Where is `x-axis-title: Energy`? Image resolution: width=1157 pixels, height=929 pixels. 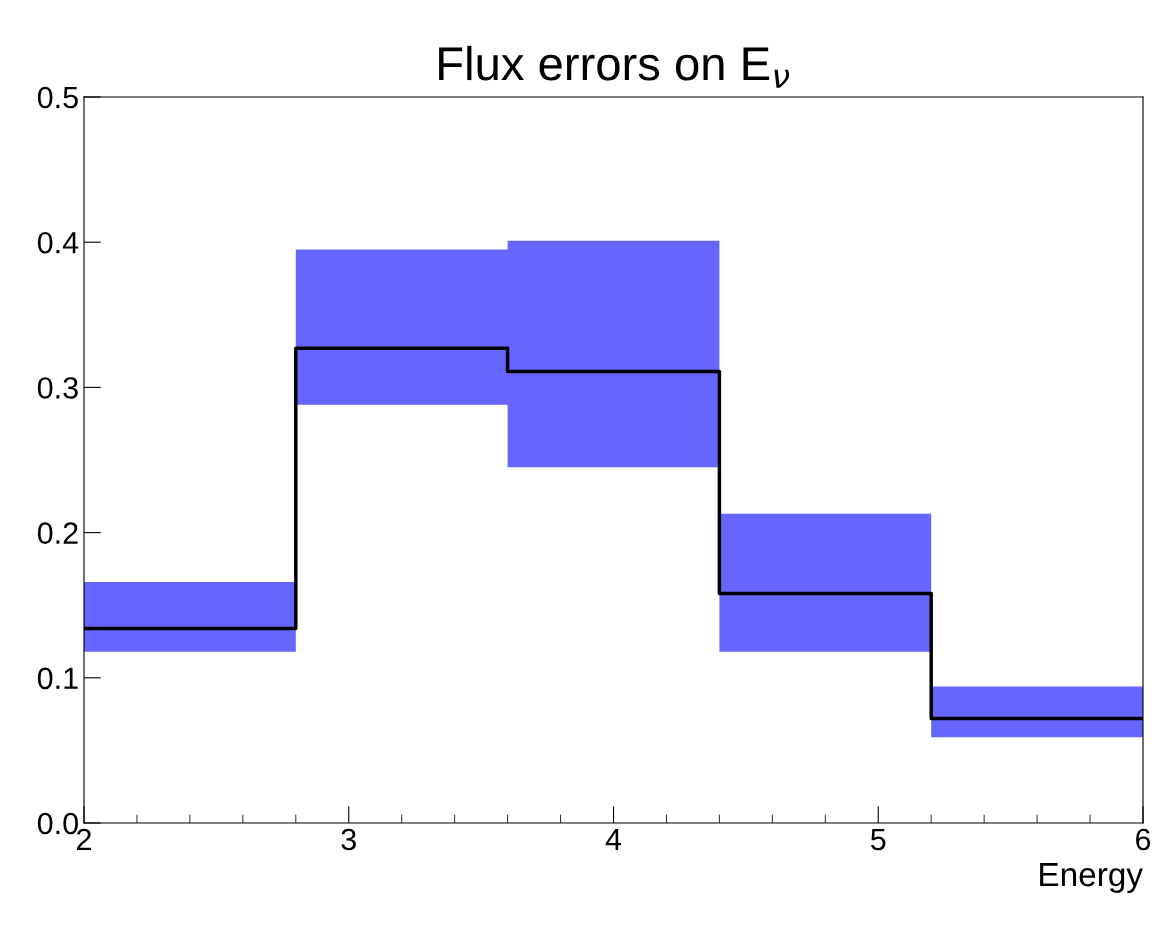 x-axis-title: Energy is located at coordinates (1091, 878).